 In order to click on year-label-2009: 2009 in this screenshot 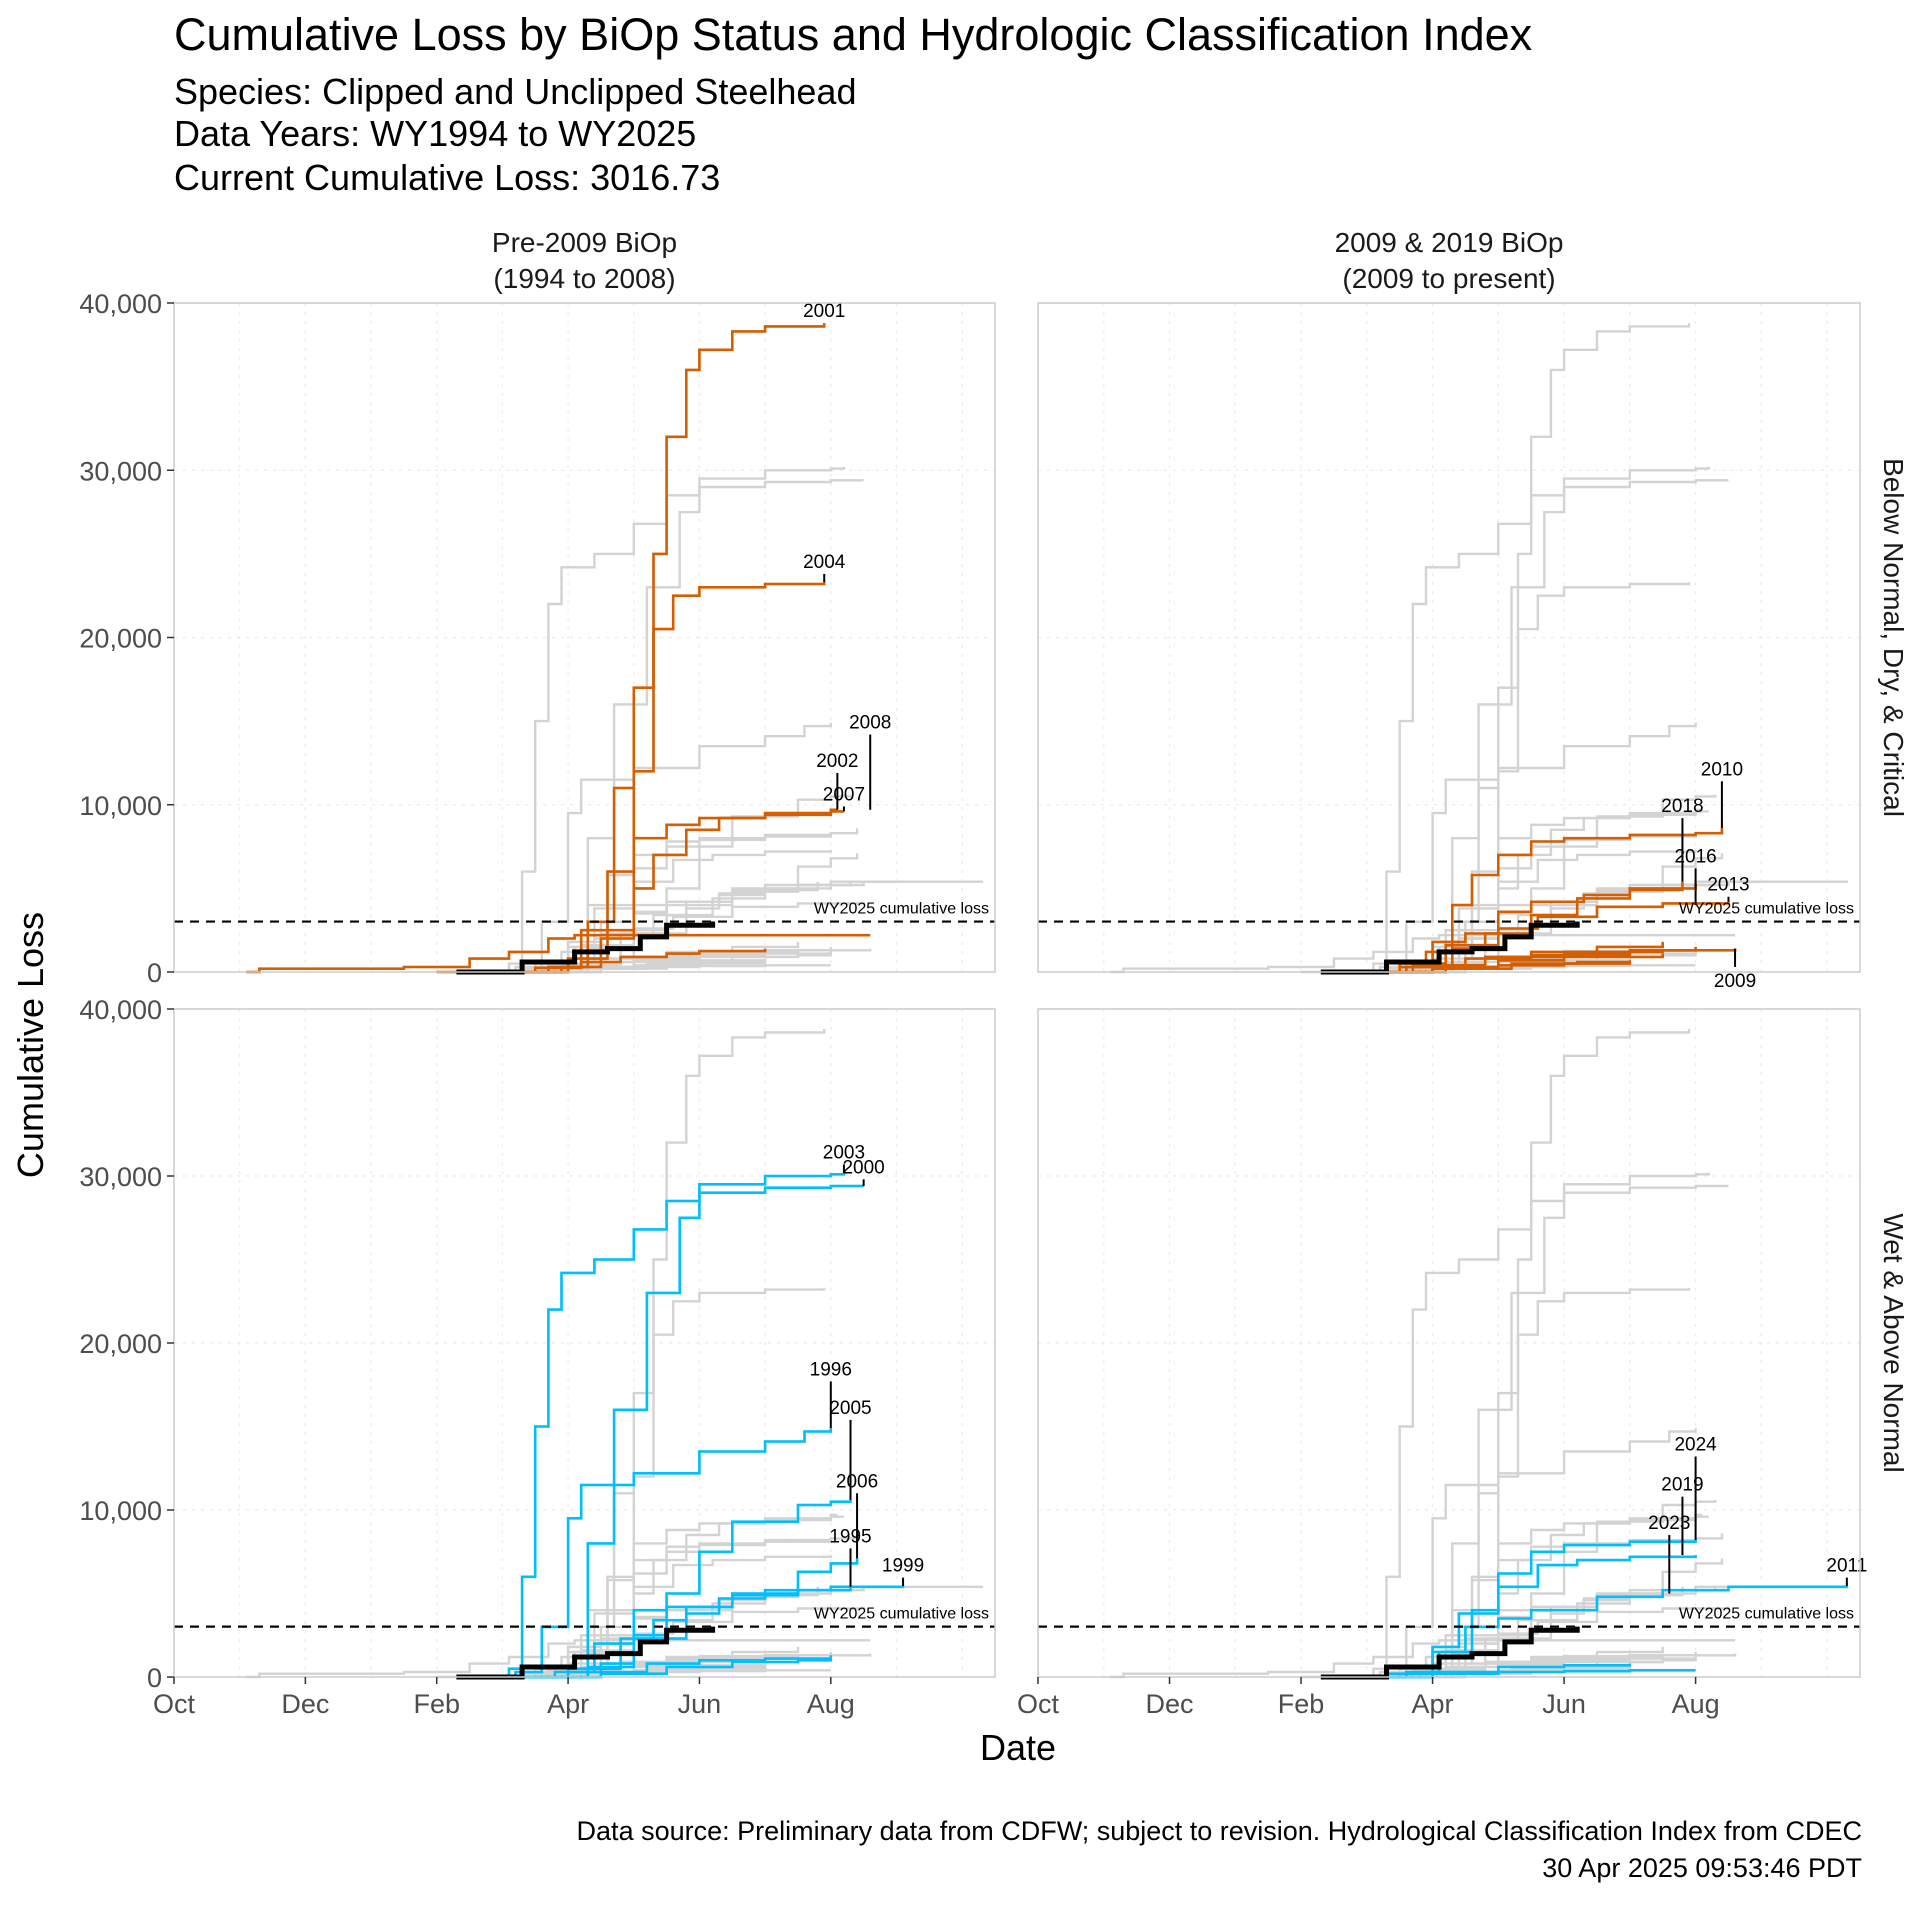, I will do `click(1735, 981)`.